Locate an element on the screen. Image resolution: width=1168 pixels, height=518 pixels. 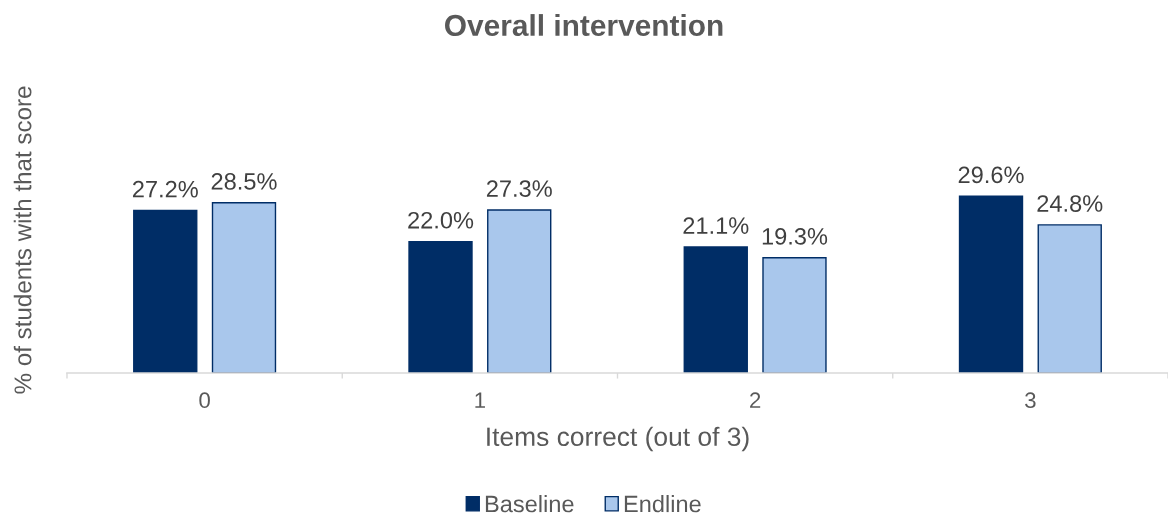
data-label: 24.8% is located at coordinates (1070, 203).